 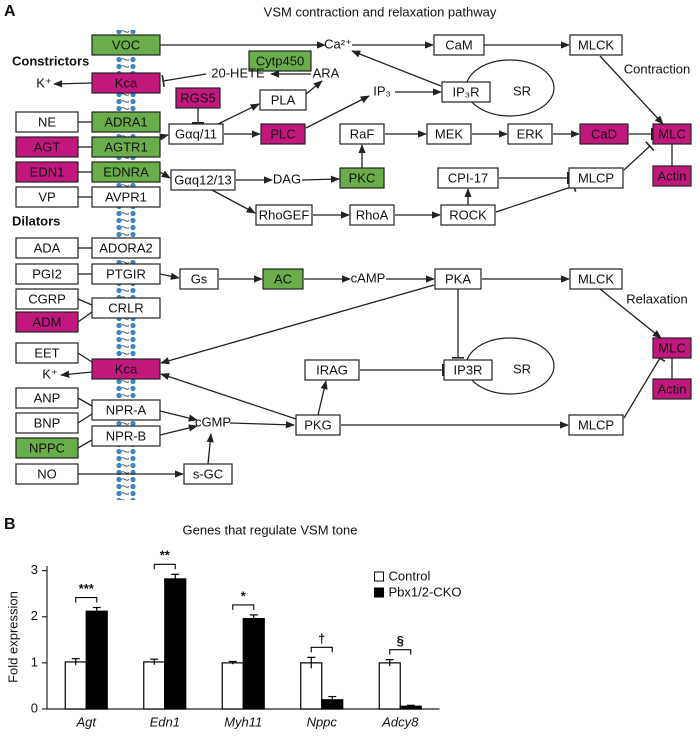 I want to click on node-label: PKG, so click(x=317, y=424).